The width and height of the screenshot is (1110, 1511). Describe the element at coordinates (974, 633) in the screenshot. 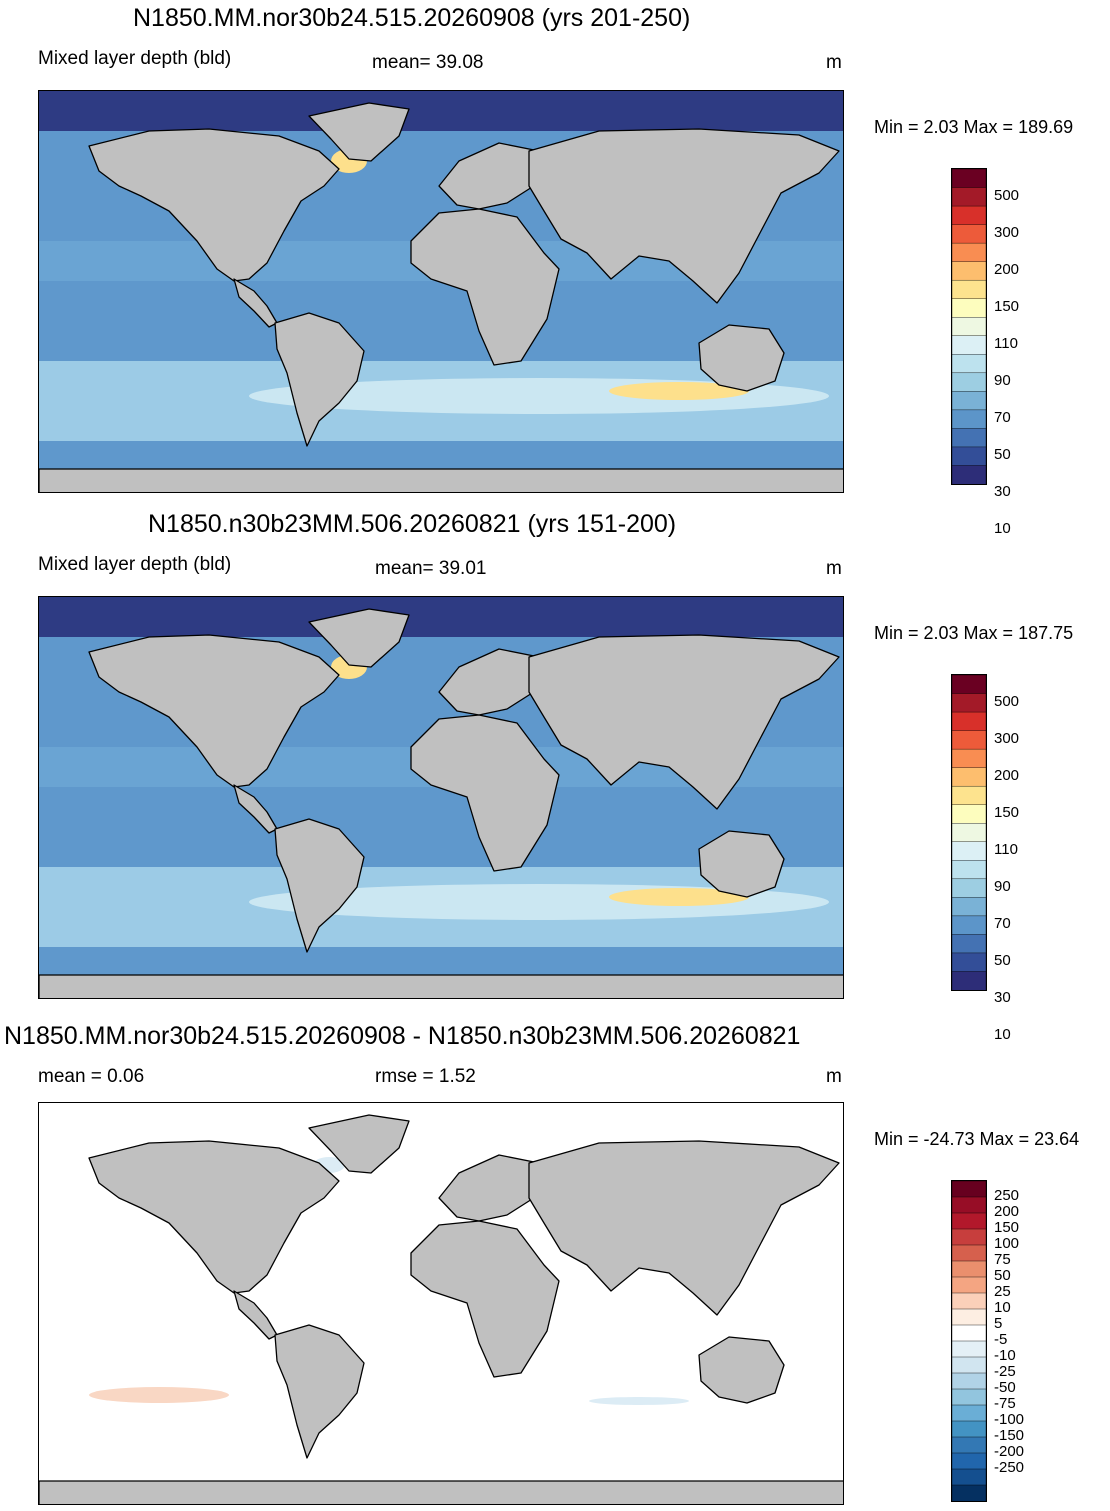

I see `minmax-label: Min = 2.03 Max = 187.75` at that location.